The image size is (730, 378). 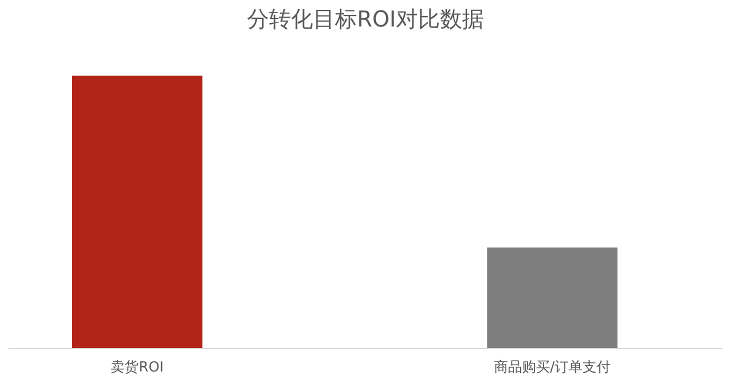 What do you see at coordinates (137, 368) in the screenshot?
I see `x-tick-label: 卖货ROI` at bounding box center [137, 368].